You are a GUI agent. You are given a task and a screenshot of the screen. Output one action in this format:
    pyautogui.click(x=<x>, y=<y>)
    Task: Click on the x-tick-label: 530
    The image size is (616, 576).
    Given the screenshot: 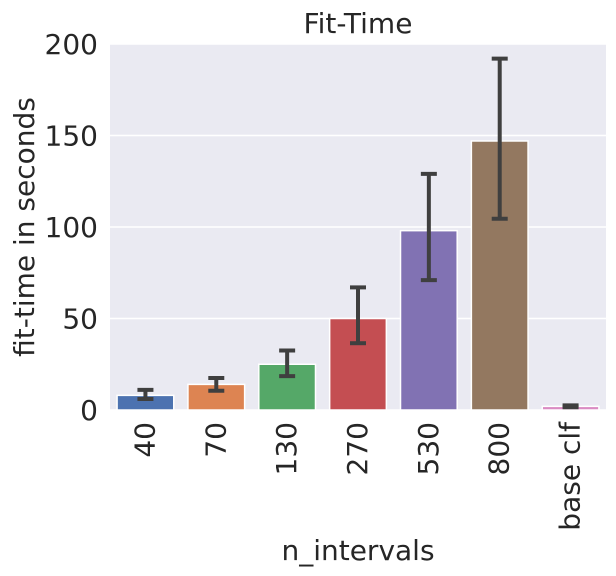 What is the action you would take?
    pyautogui.click(x=428, y=448)
    